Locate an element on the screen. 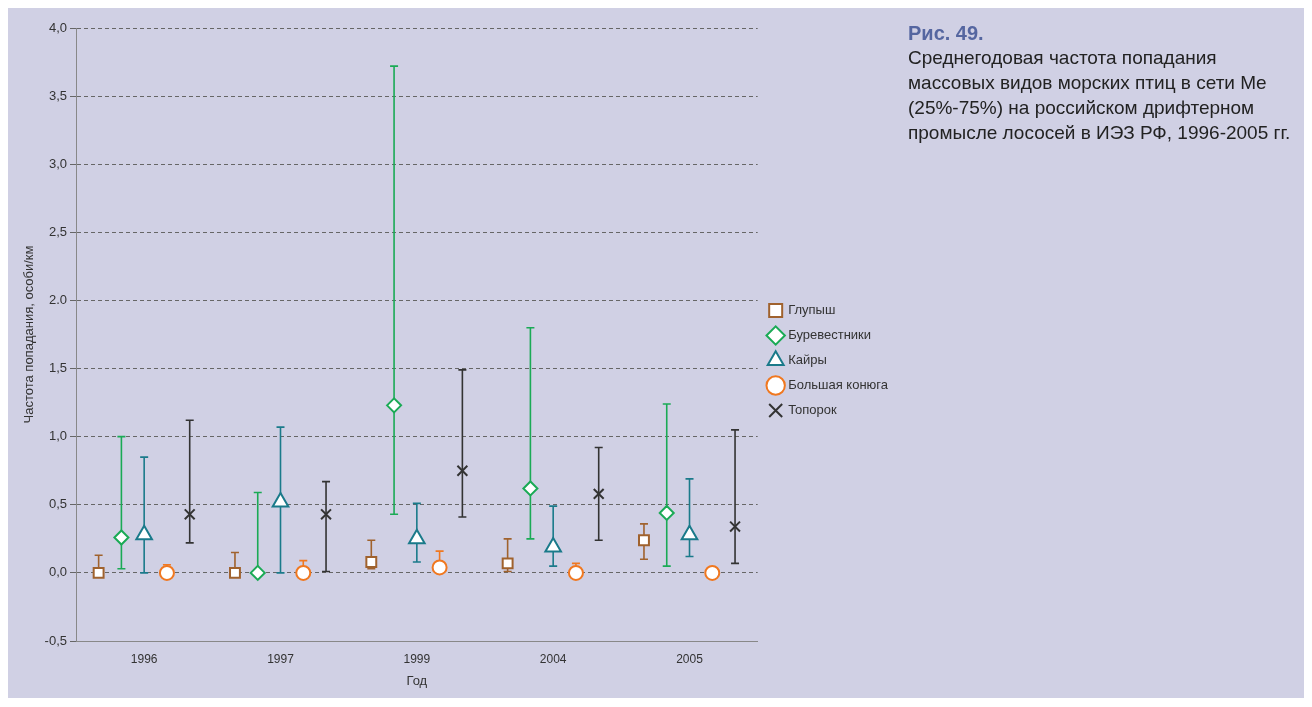 This screenshot has width=1312, height=707. x-tick-label: 2005 is located at coordinates (690, 658).